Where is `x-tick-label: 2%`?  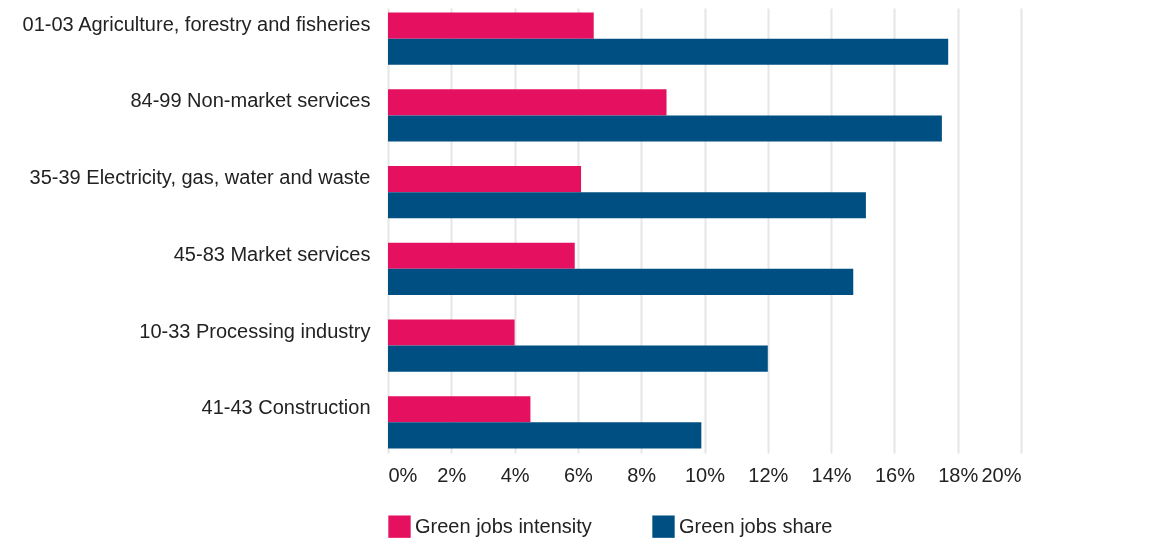
x-tick-label: 2% is located at coordinates (452, 474).